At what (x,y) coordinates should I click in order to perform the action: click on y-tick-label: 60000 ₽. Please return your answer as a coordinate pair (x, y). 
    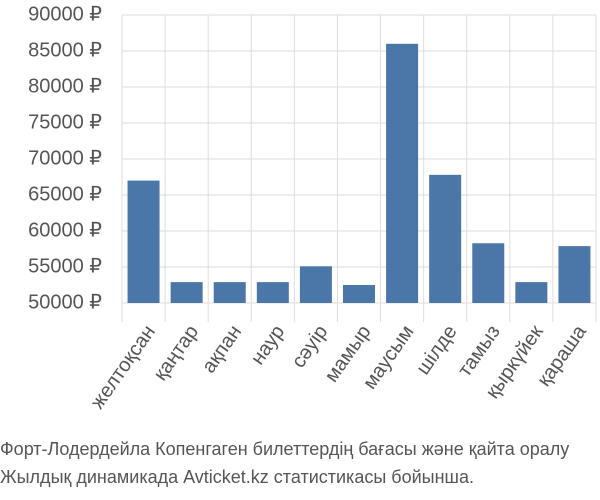
    Looking at the image, I should click on (65, 230).